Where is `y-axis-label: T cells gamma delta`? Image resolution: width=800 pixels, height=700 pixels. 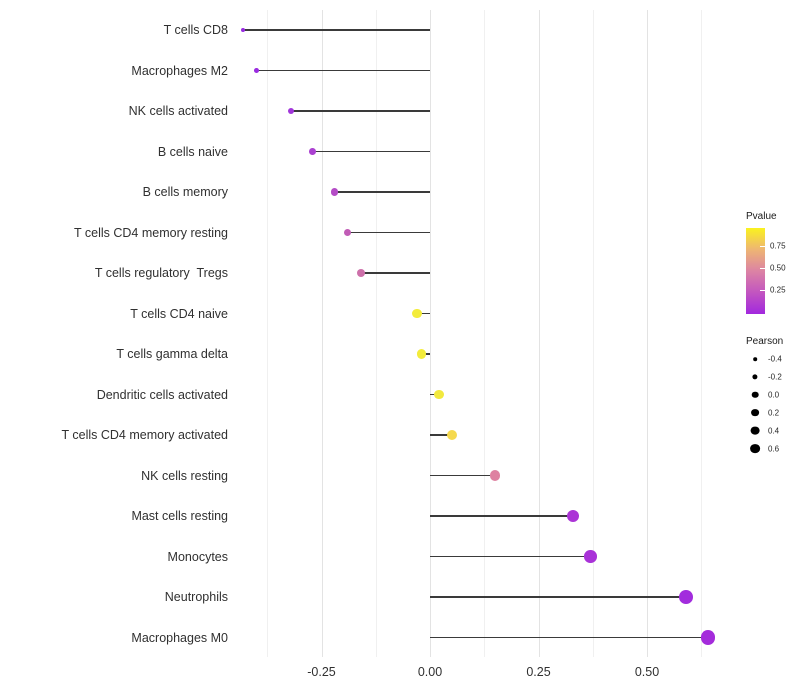 y-axis-label: T cells gamma delta is located at coordinates (172, 354).